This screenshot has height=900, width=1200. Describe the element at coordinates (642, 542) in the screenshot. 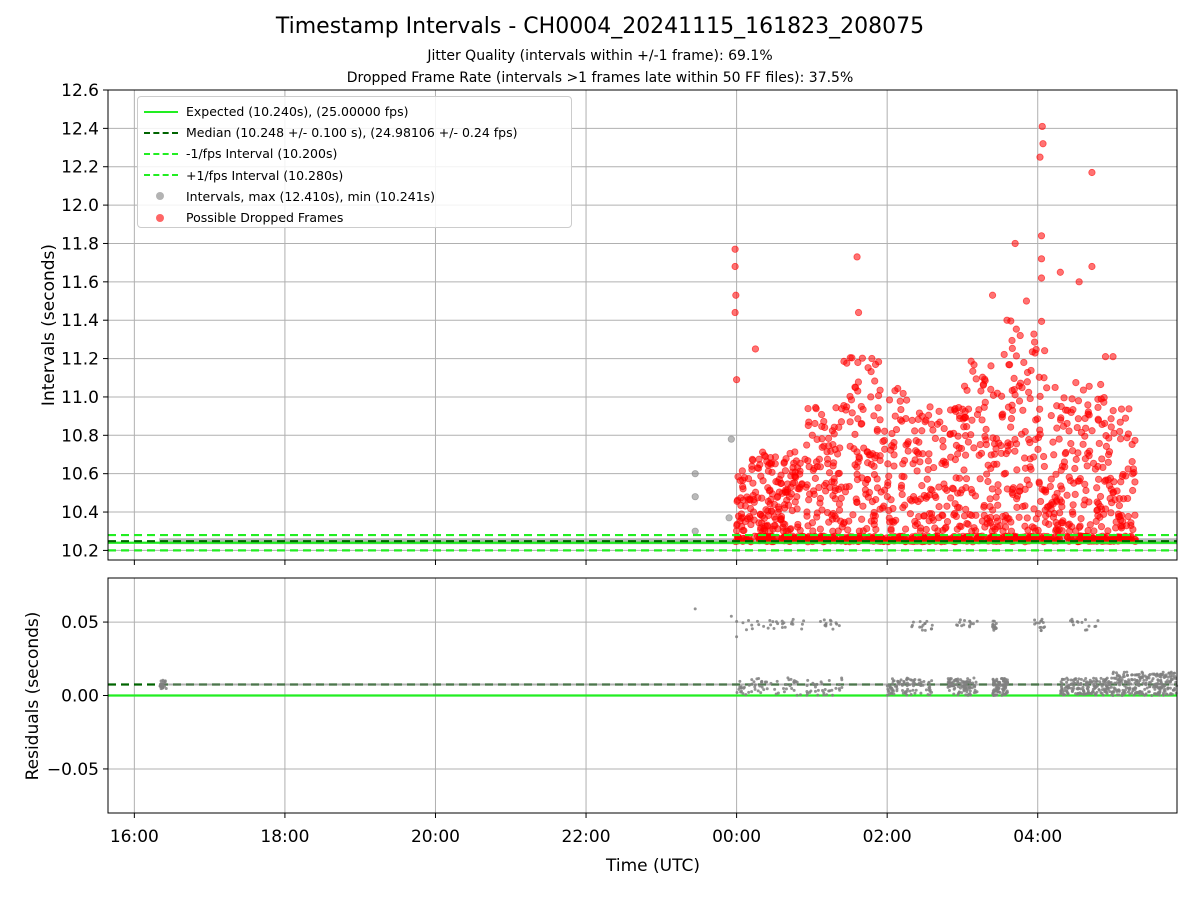

I see `top-plot-reference-lines` at that location.